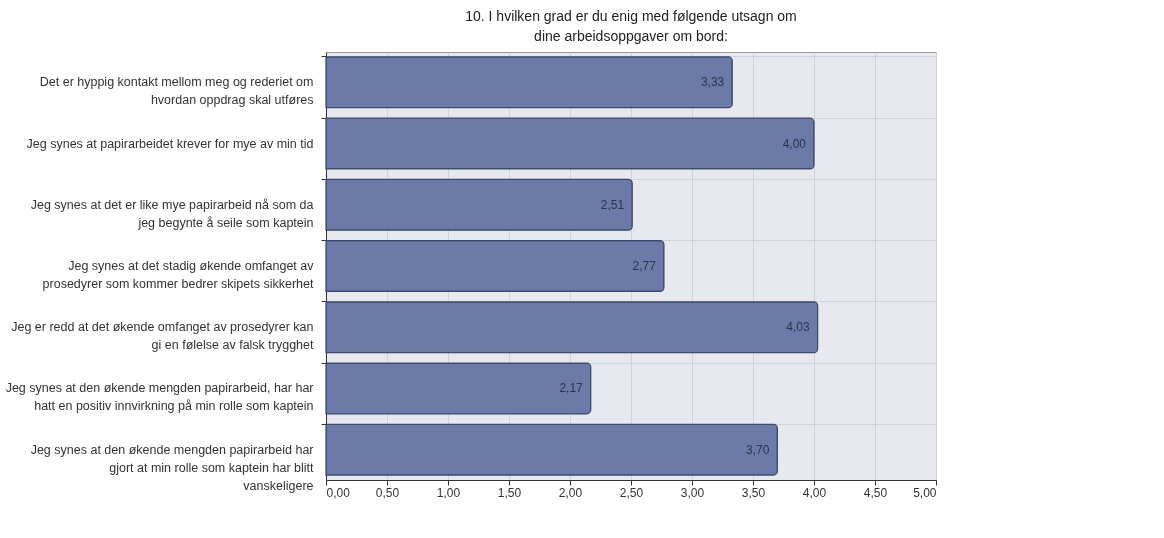 The width and height of the screenshot is (1164, 538). I want to click on y-tick-label: Jeg synes at den økende mengden papirarbeid har gjort at min rolle som kaptein har blitt vanskeligere, so click(172, 467).